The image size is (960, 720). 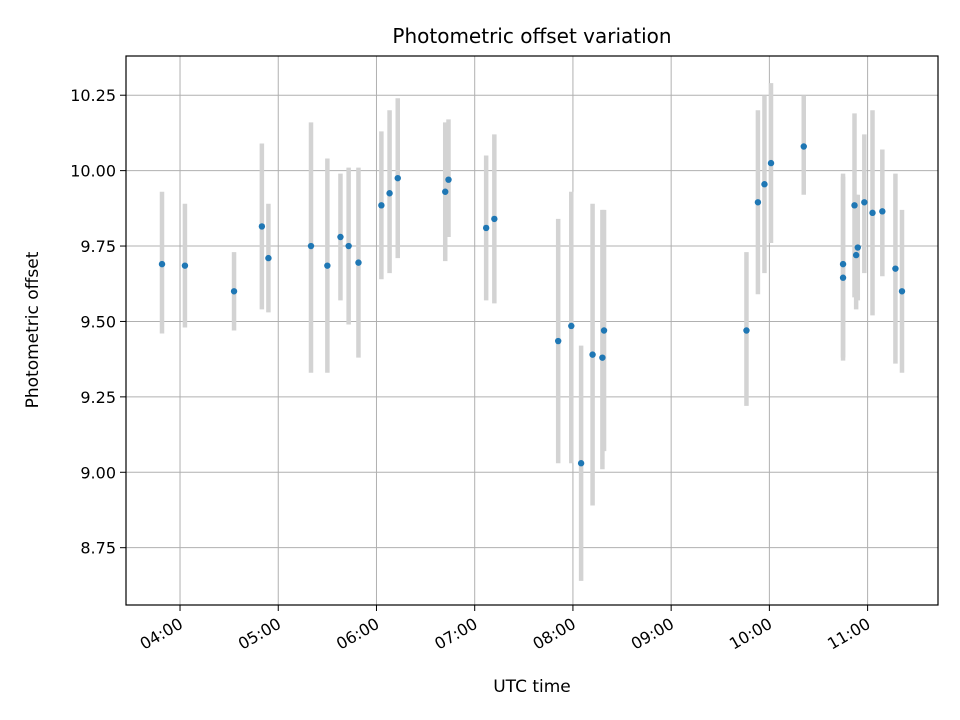 I want to click on y-tick-label: 9.50, so click(x=98, y=321).